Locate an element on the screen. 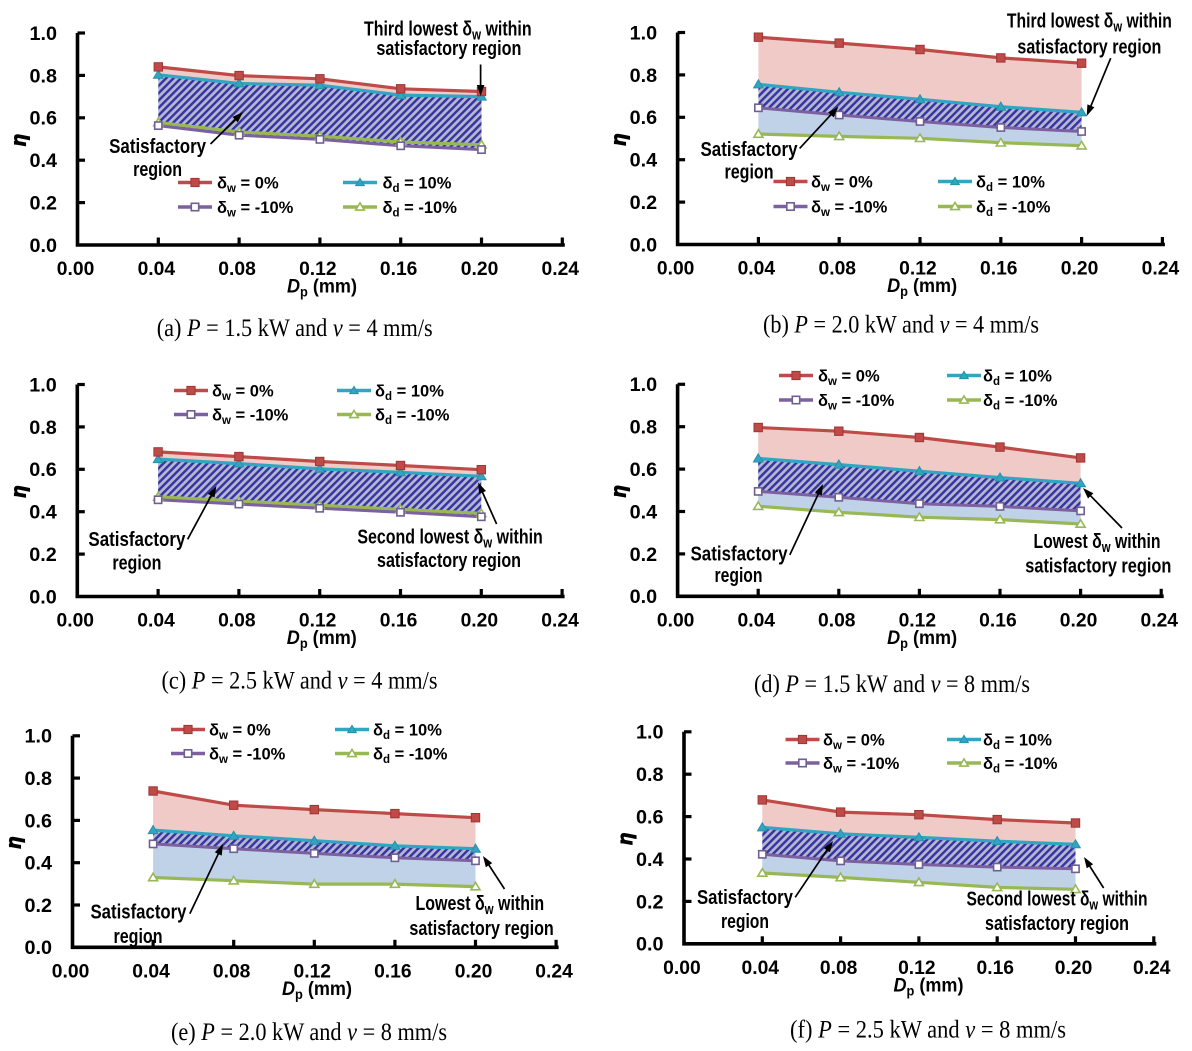 This screenshot has width=1192, height=1051. svg-text: (f) P = 2.5 kW and v = 8 mm/s is located at coordinates (928, 1030).